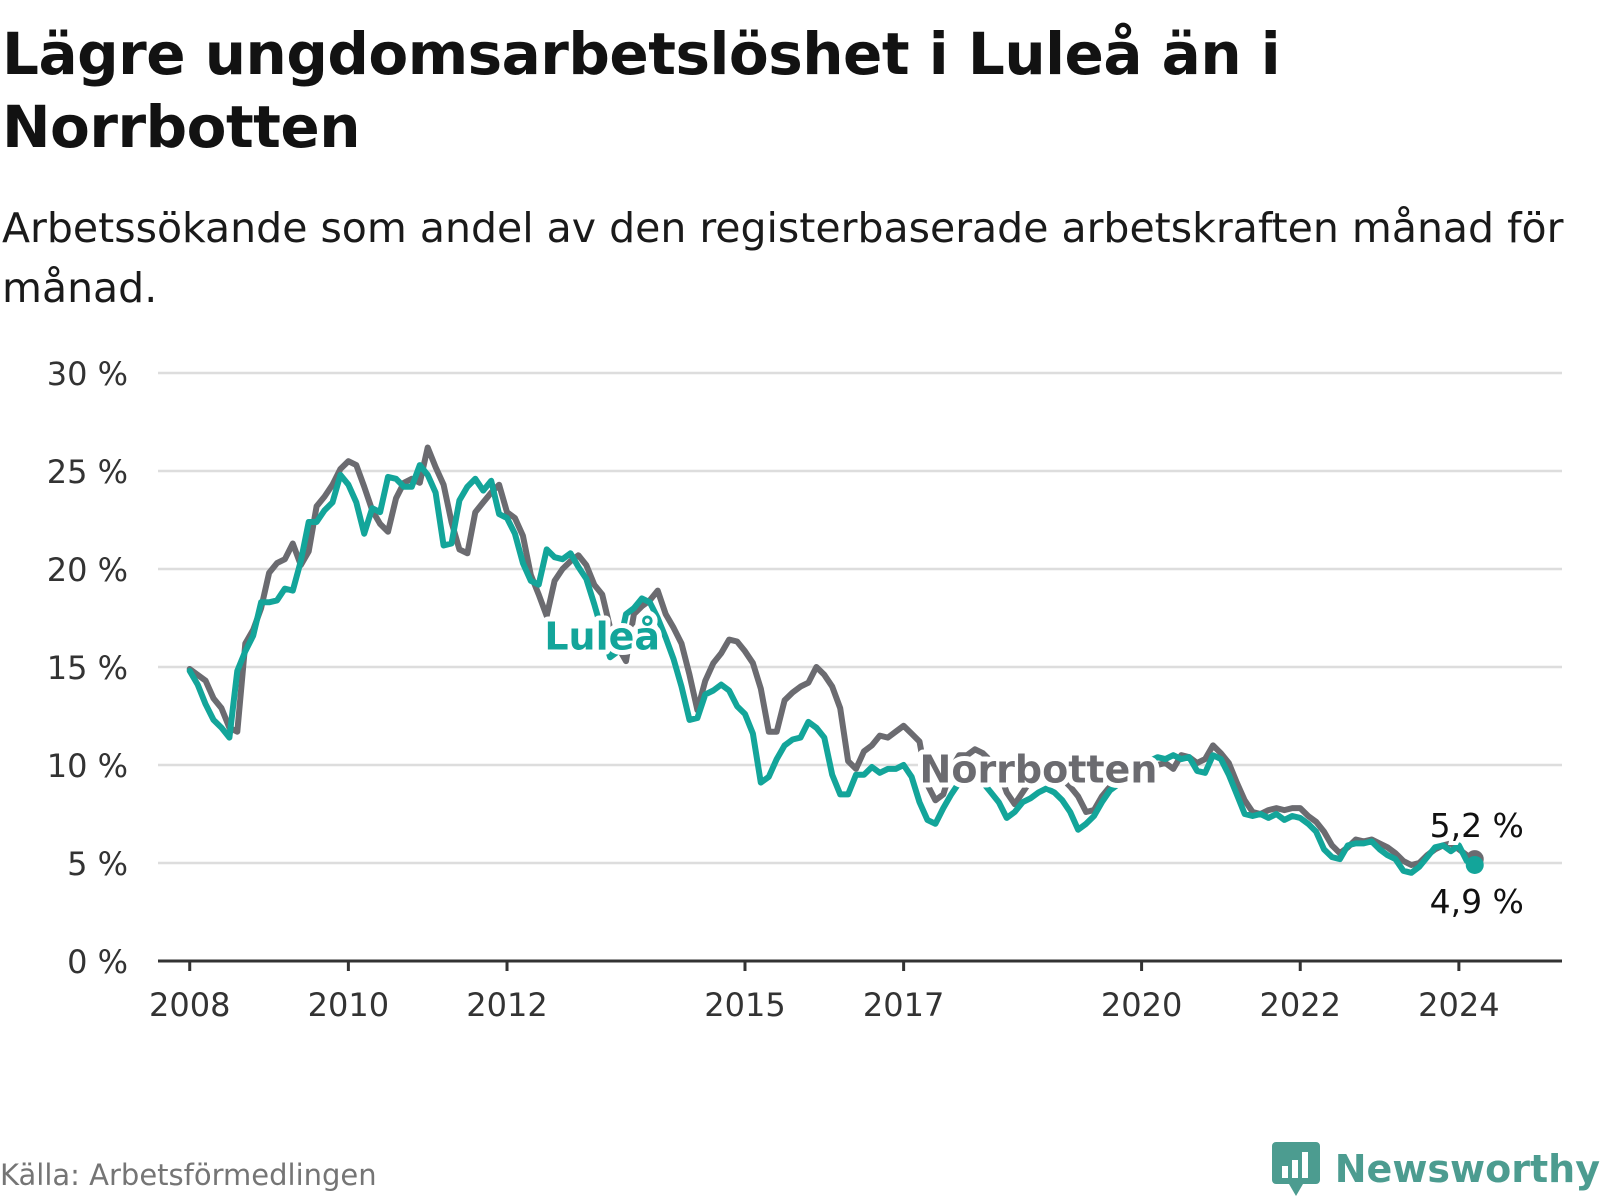  Describe the element at coordinates (744, 1005) in the screenshot. I see `x-tick-label: 2015` at that location.